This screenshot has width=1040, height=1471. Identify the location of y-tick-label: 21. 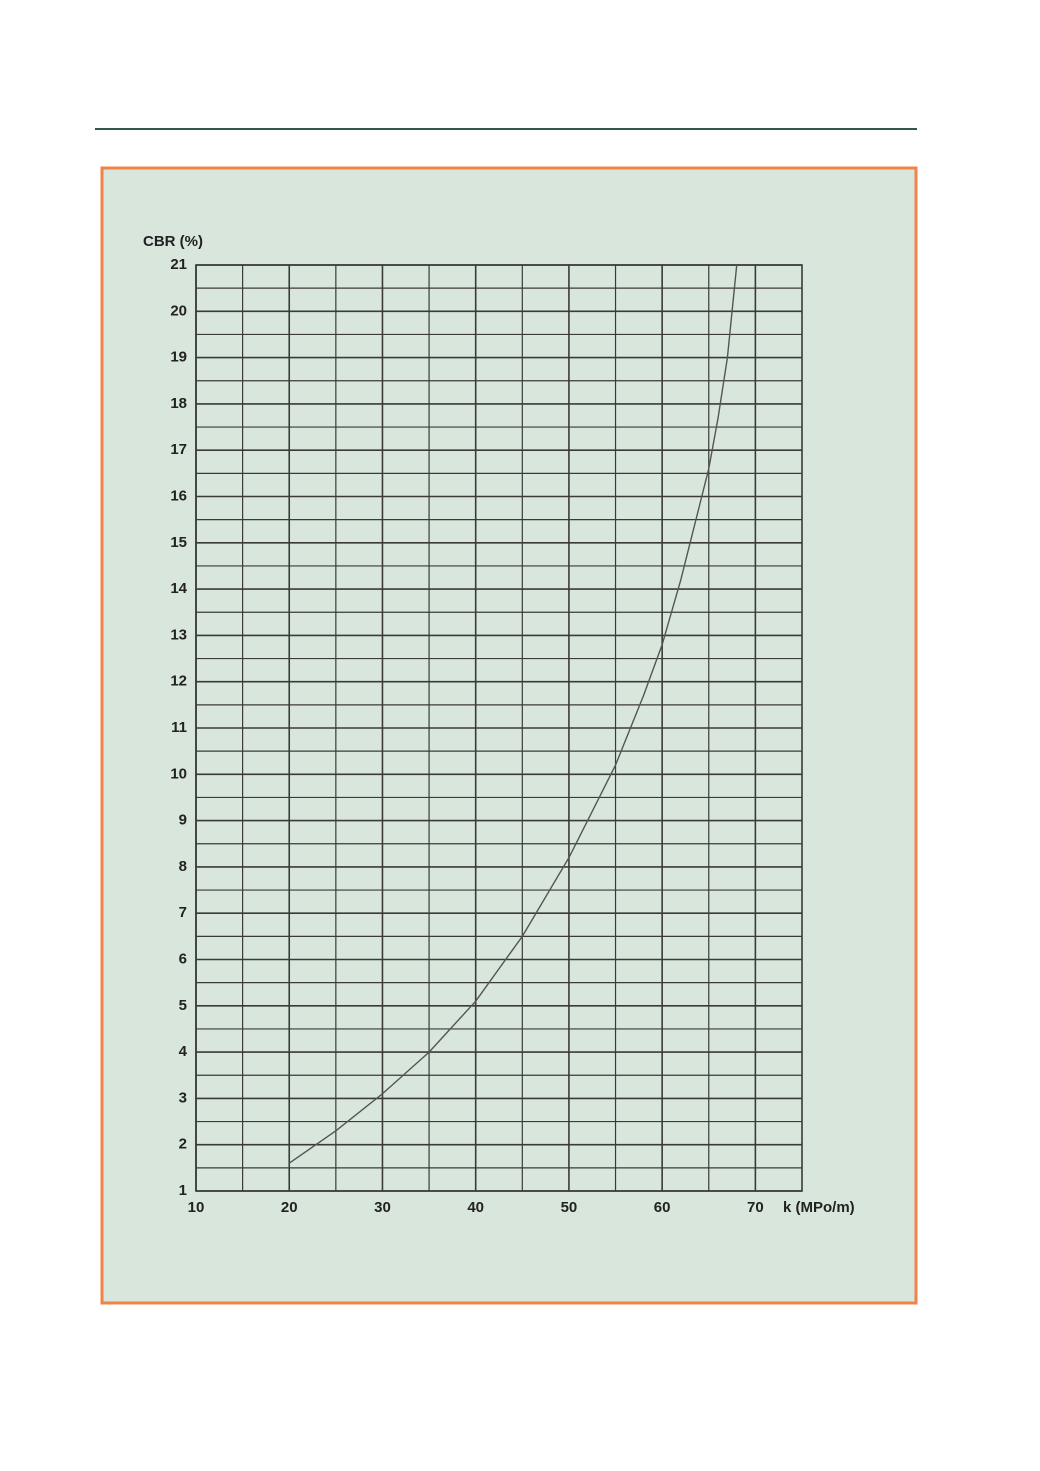
(178, 264).